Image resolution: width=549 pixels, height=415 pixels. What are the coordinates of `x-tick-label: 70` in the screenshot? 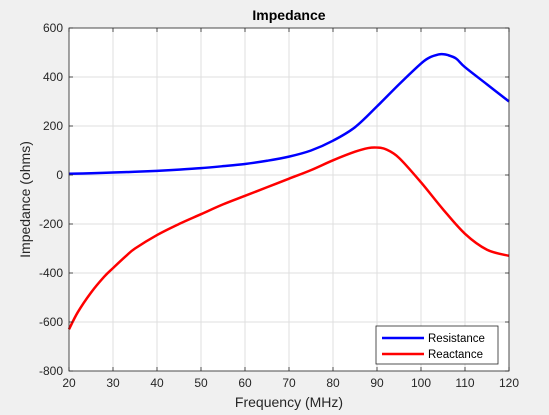 It's located at (289, 383).